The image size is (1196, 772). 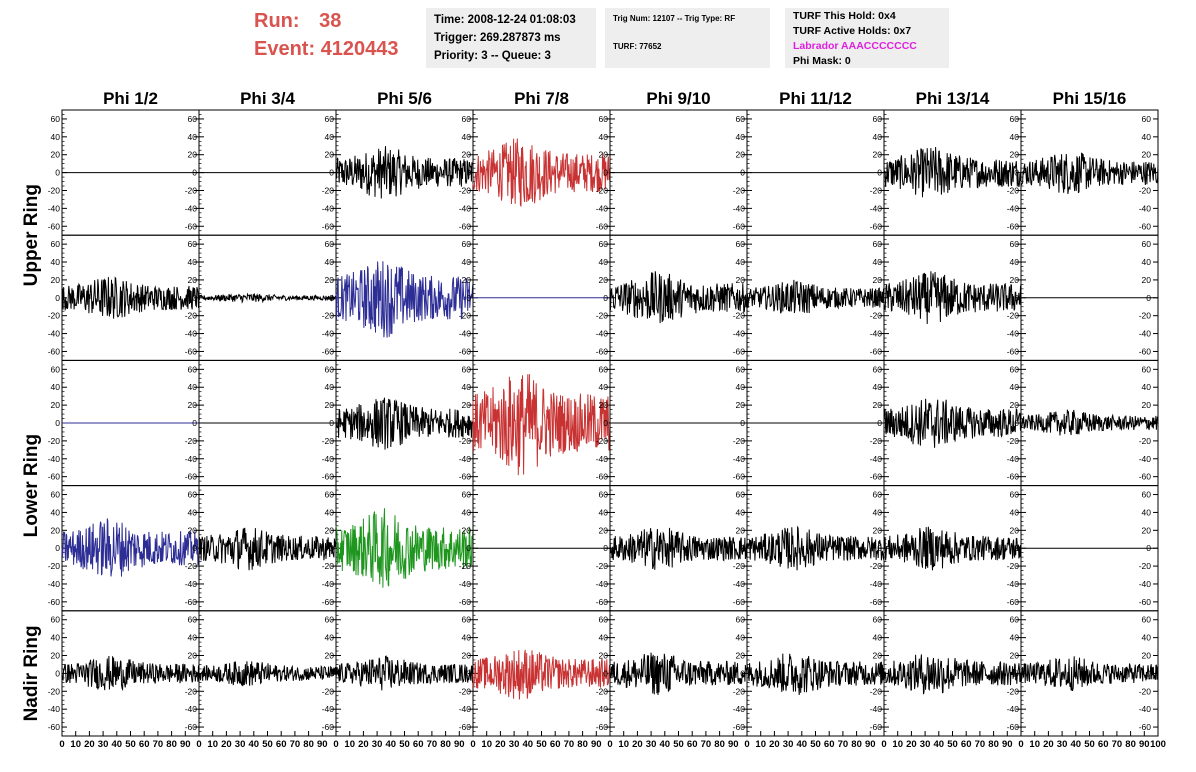 What do you see at coordinates (1158, 744) in the screenshot?
I see `x-tick-label: 100` at bounding box center [1158, 744].